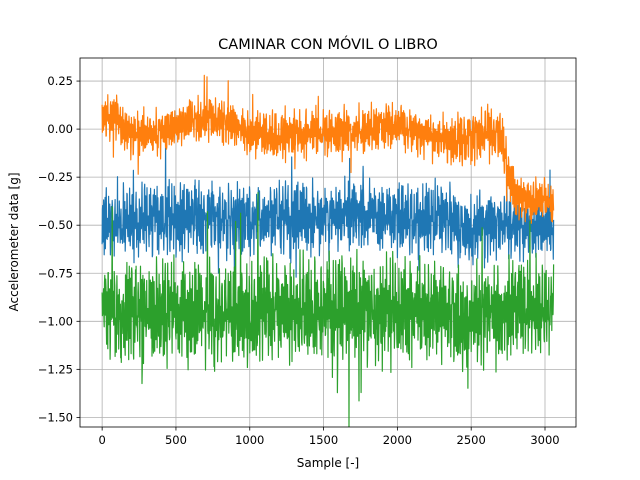  Describe the element at coordinates (249, 440) in the screenshot. I see `x-tick-label: 1000` at that location.